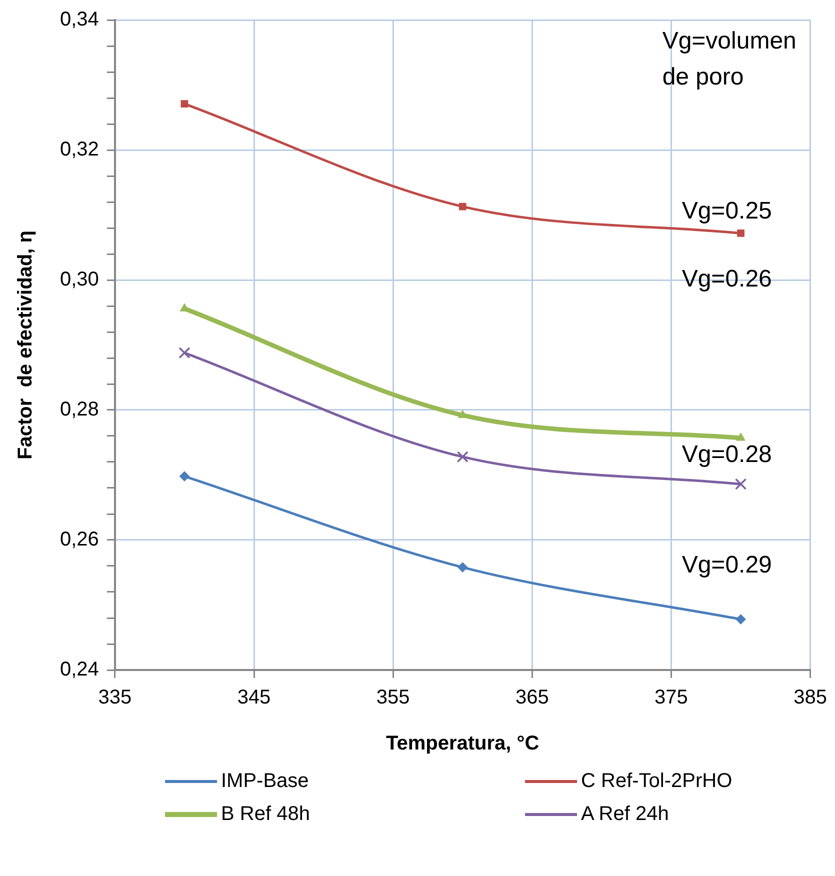  What do you see at coordinates (727, 210) in the screenshot?
I see `annotation: Vg=0.25` at bounding box center [727, 210].